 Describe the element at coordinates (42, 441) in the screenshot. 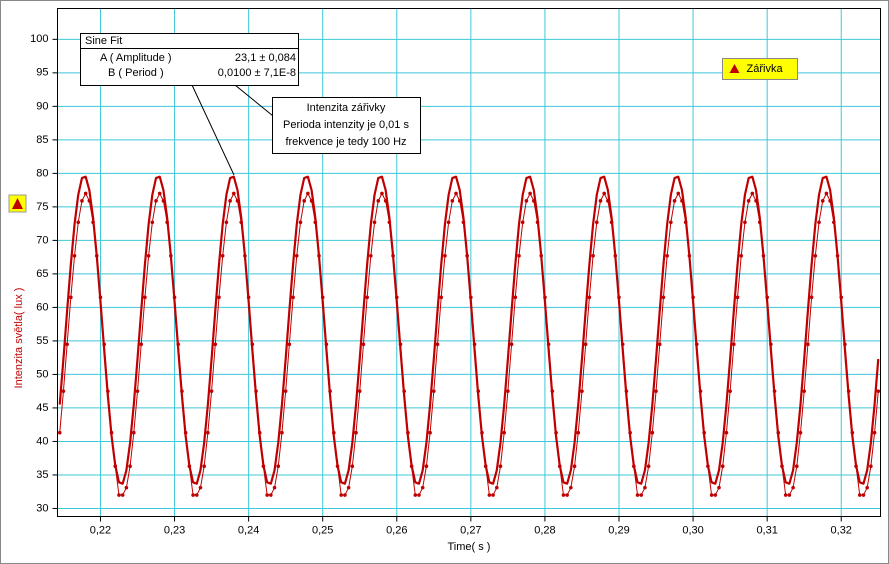

I see `y-tick-label: 40` at that location.